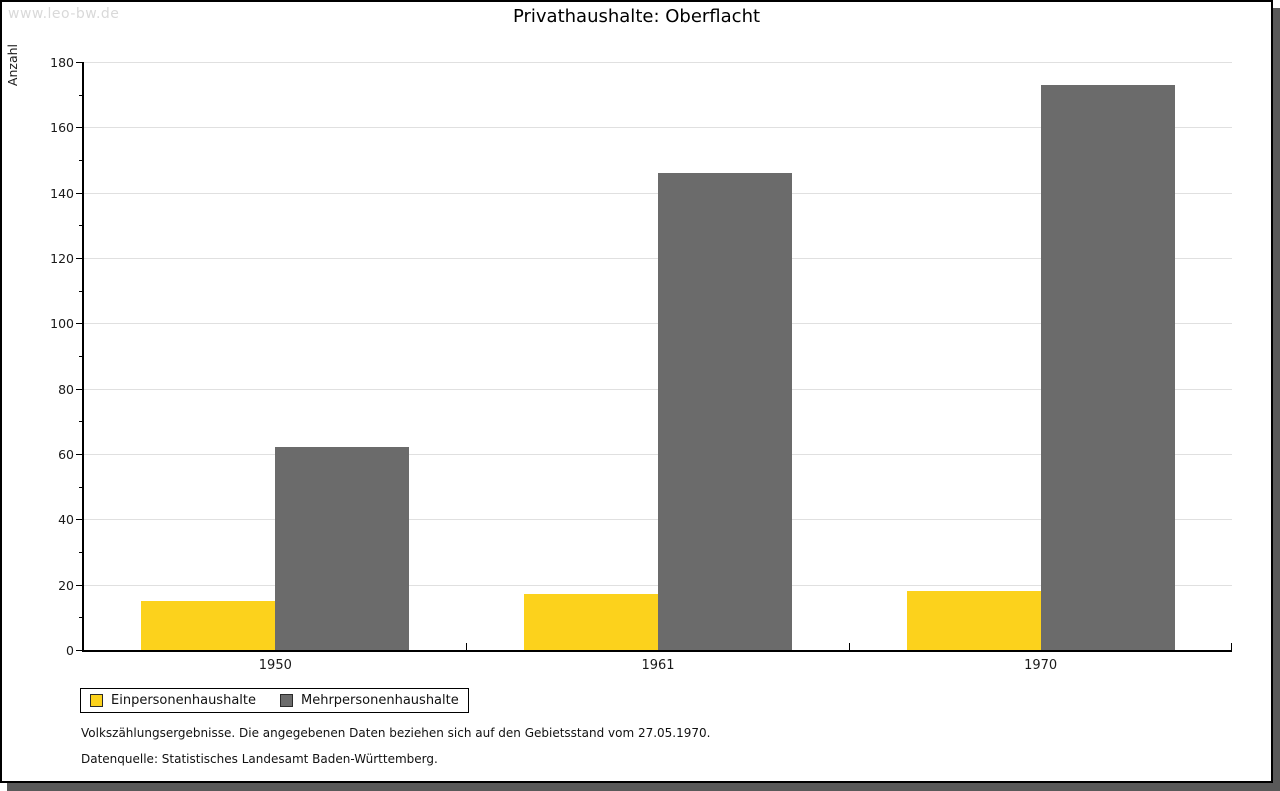  What do you see at coordinates (1107, 367) in the screenshot?
I see `bar-mehrpersonenhaushalte-1970` at bounding box center [1107, 367].